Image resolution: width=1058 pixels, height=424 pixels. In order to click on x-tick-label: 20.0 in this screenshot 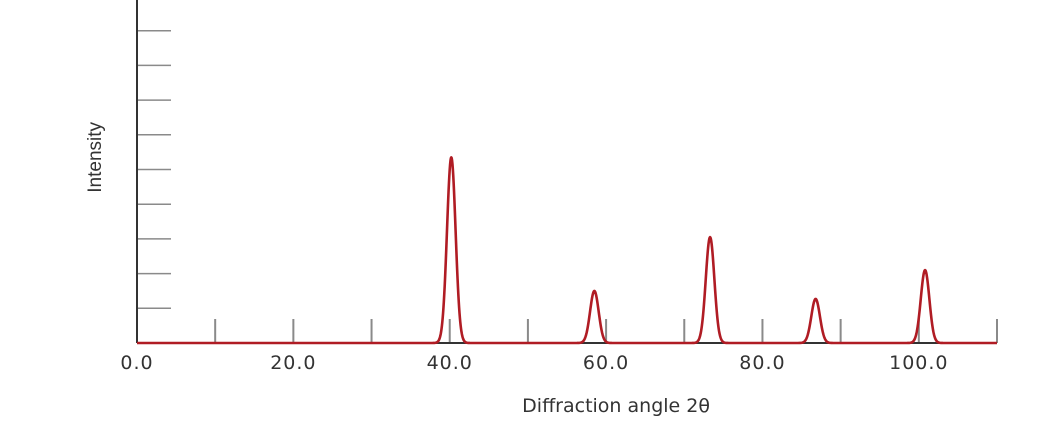, I will do `click(293, 363)`.